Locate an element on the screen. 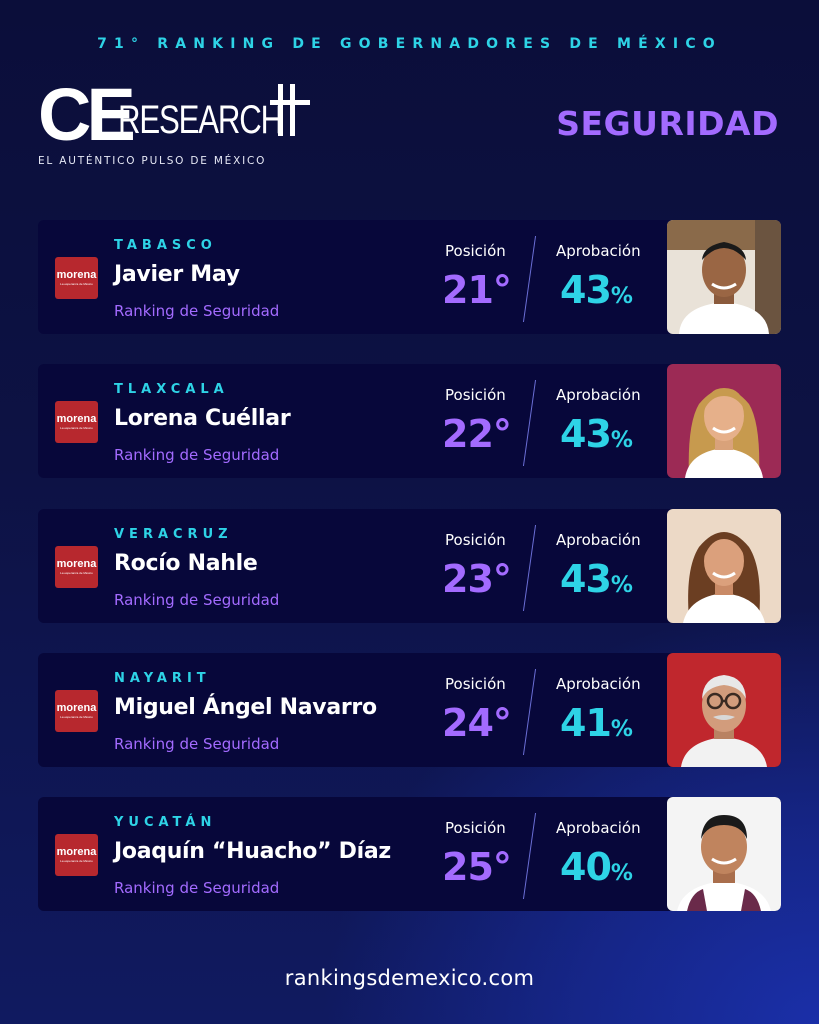 The width and height of the screenshot is (819, 1024). approval-value: 40% is located at coordinates (596, 867).